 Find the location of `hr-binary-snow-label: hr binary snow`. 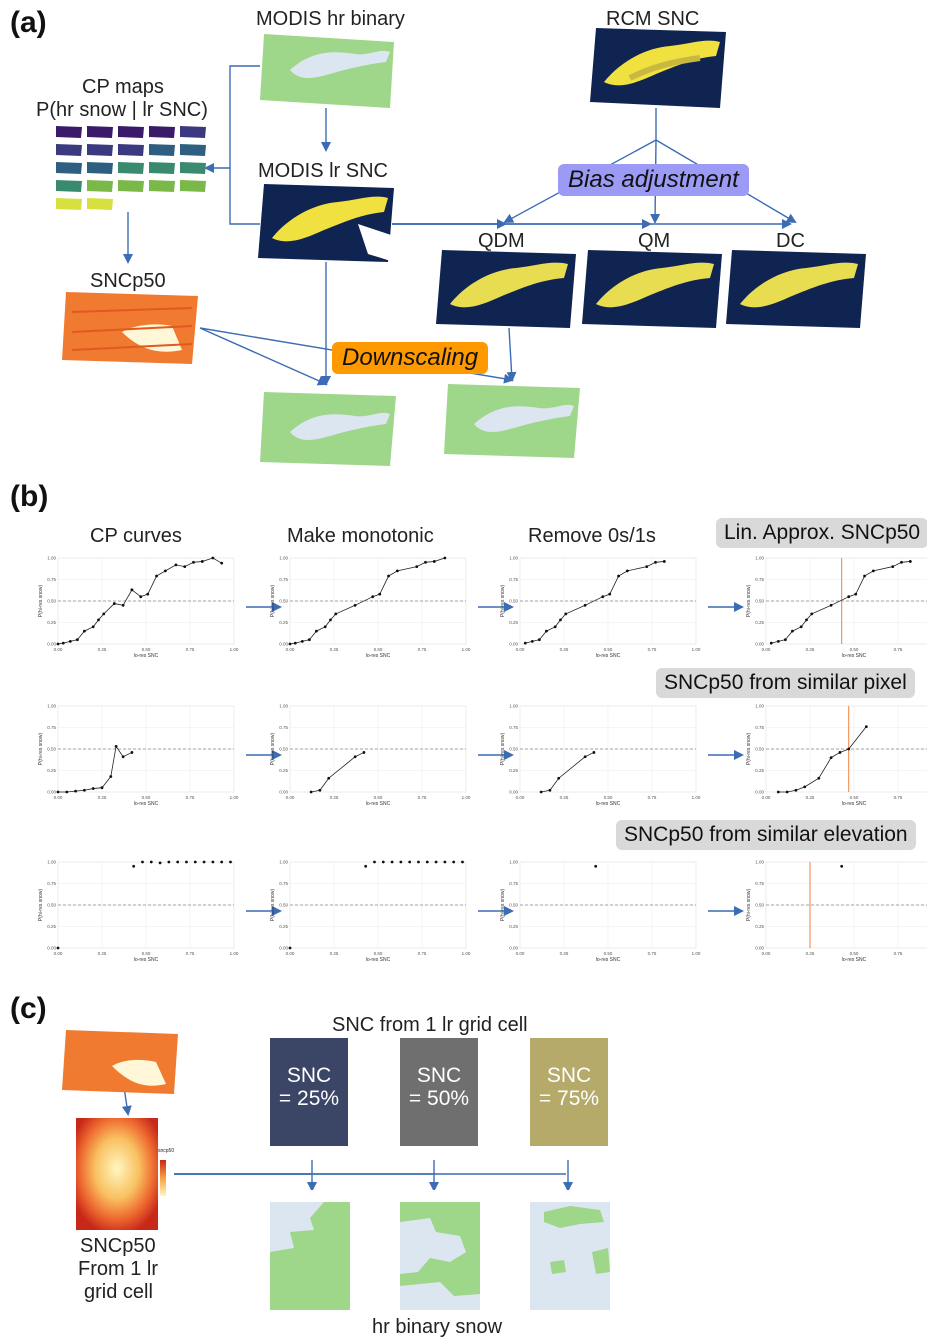

hr-binary-snow-label: hr binary snow is located at coordinates (437, 1327).